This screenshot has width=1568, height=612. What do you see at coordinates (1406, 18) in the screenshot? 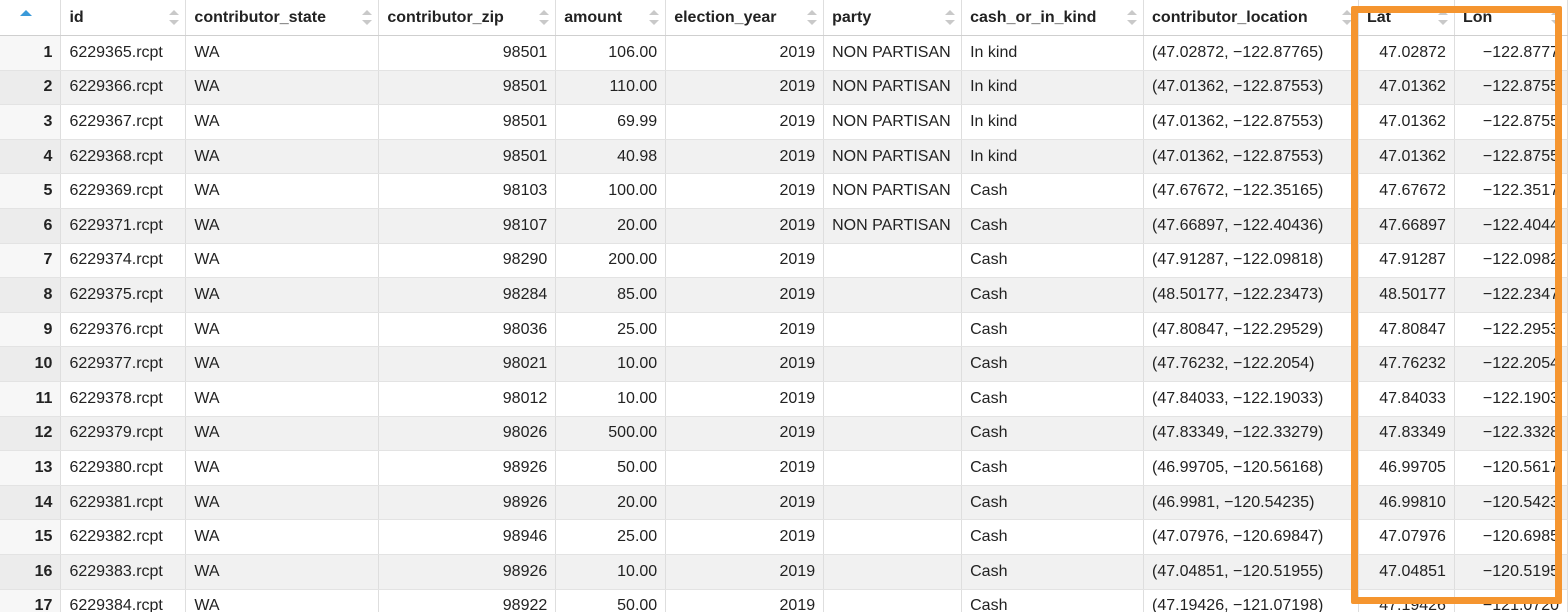
I see `column-header-lat: Lat` at bounding box center [1406, 18].